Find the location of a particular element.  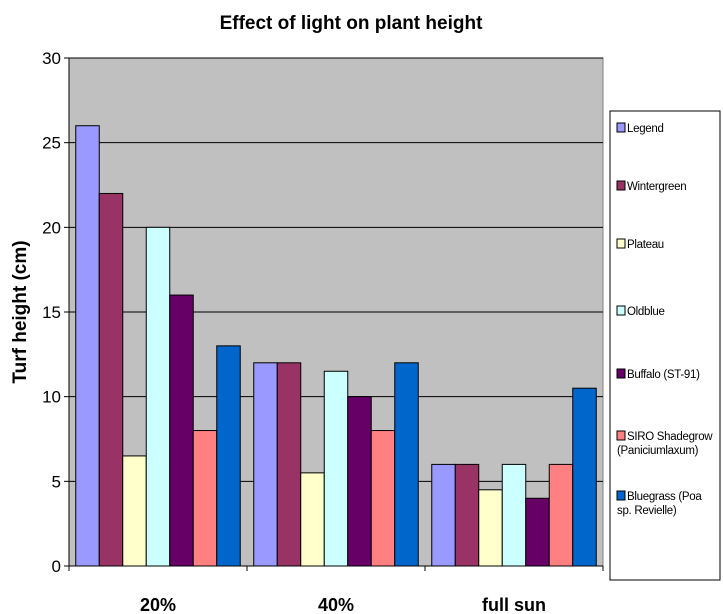

y-tick-label: 30 is located at coordinates (51, 58).